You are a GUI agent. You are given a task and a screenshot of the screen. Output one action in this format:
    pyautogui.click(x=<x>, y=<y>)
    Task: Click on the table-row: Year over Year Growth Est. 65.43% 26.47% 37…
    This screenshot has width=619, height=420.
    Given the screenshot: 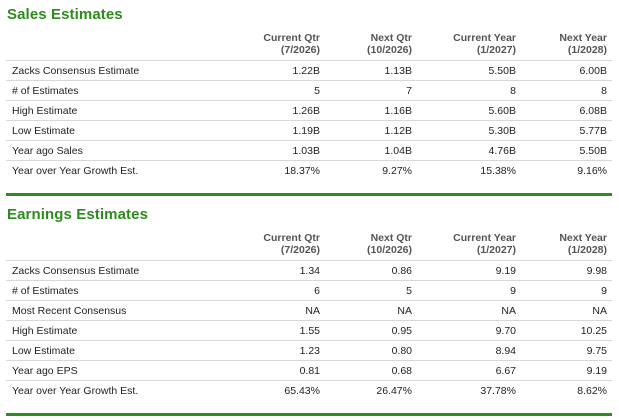 What is the action you would take?
    pyautogui.click(x=309, y=390)
    